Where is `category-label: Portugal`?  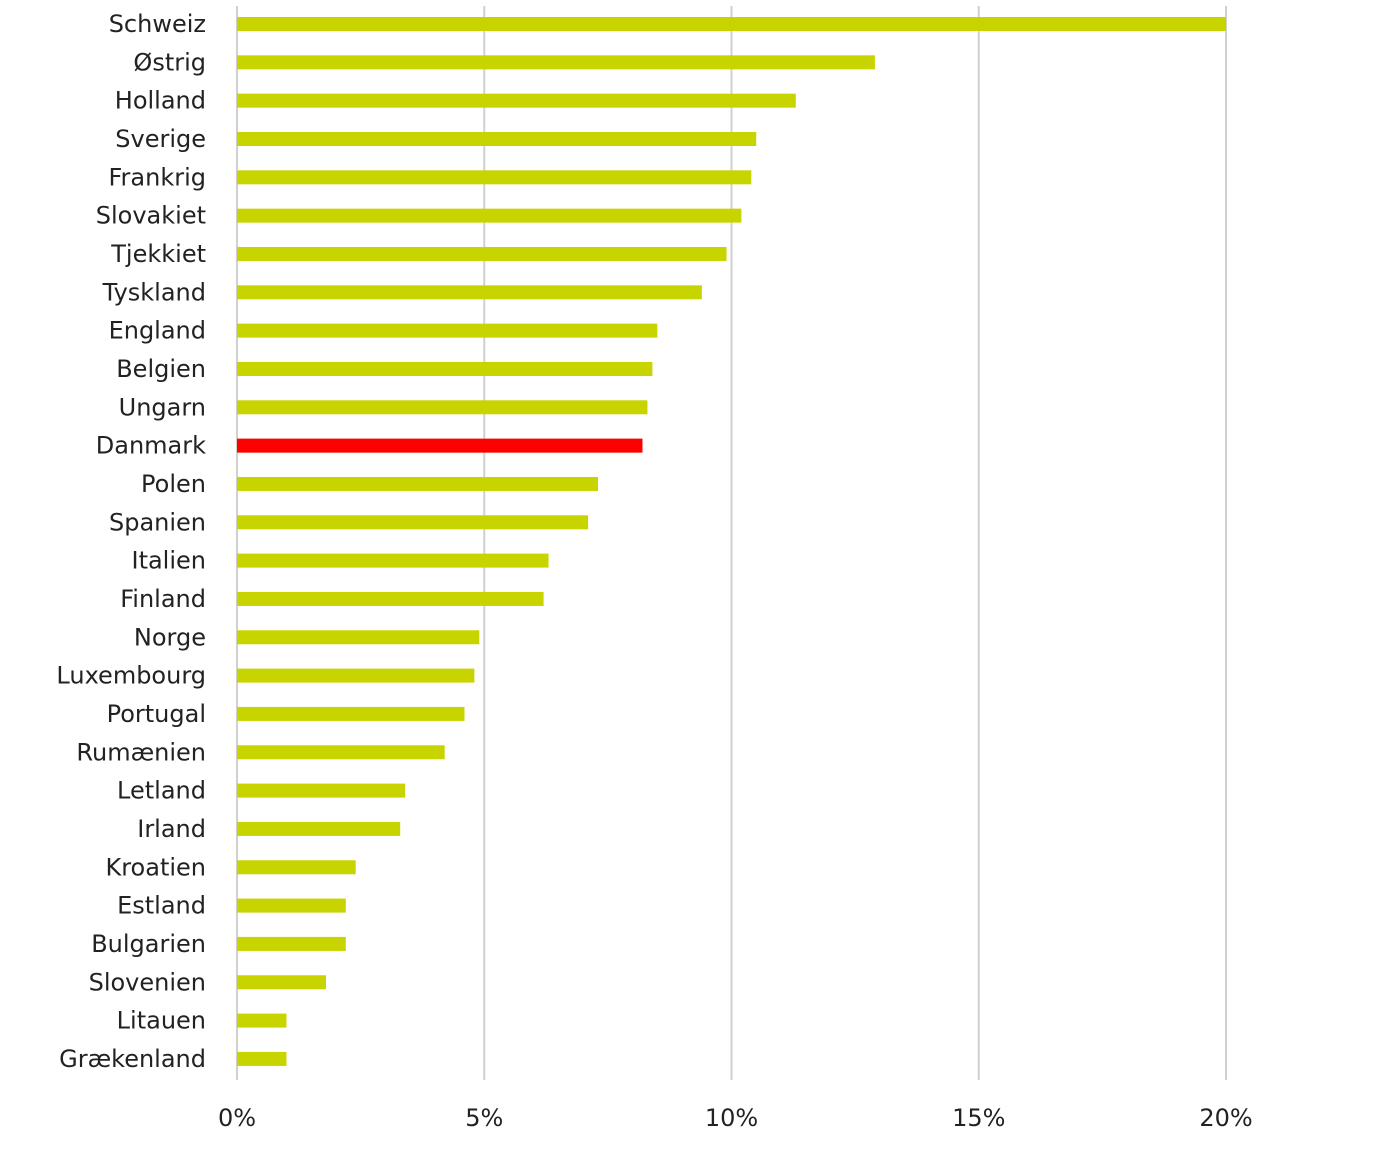
category-label: Portugal is located at coordinates (156, 714).